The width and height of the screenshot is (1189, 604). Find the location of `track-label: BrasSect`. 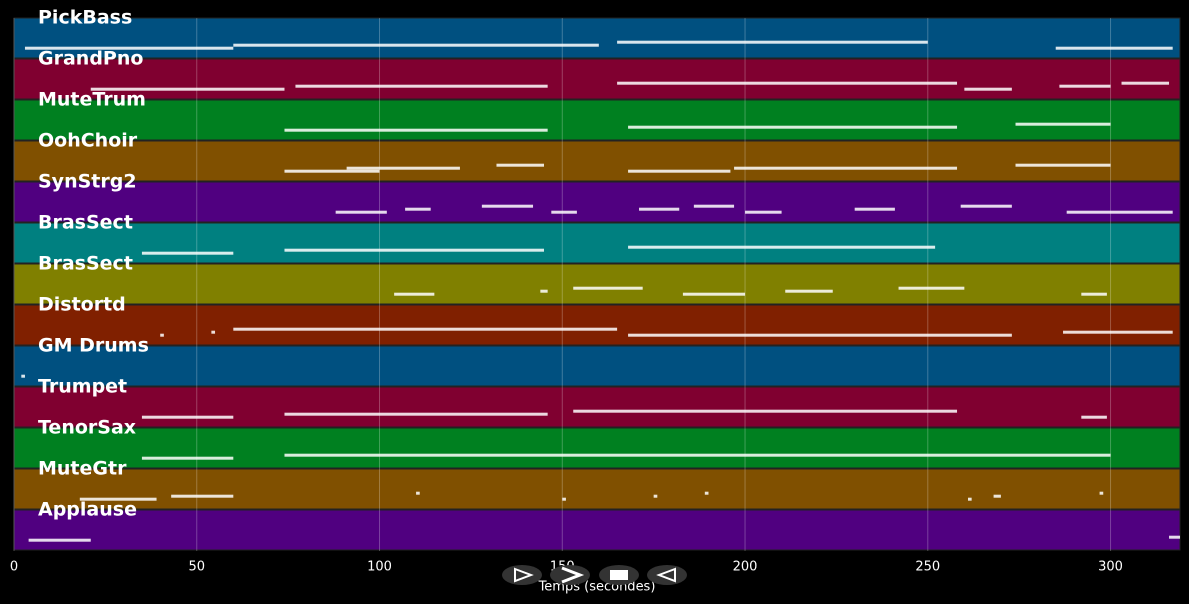

track-label: BrasSect is located at coordinates (85, 264).